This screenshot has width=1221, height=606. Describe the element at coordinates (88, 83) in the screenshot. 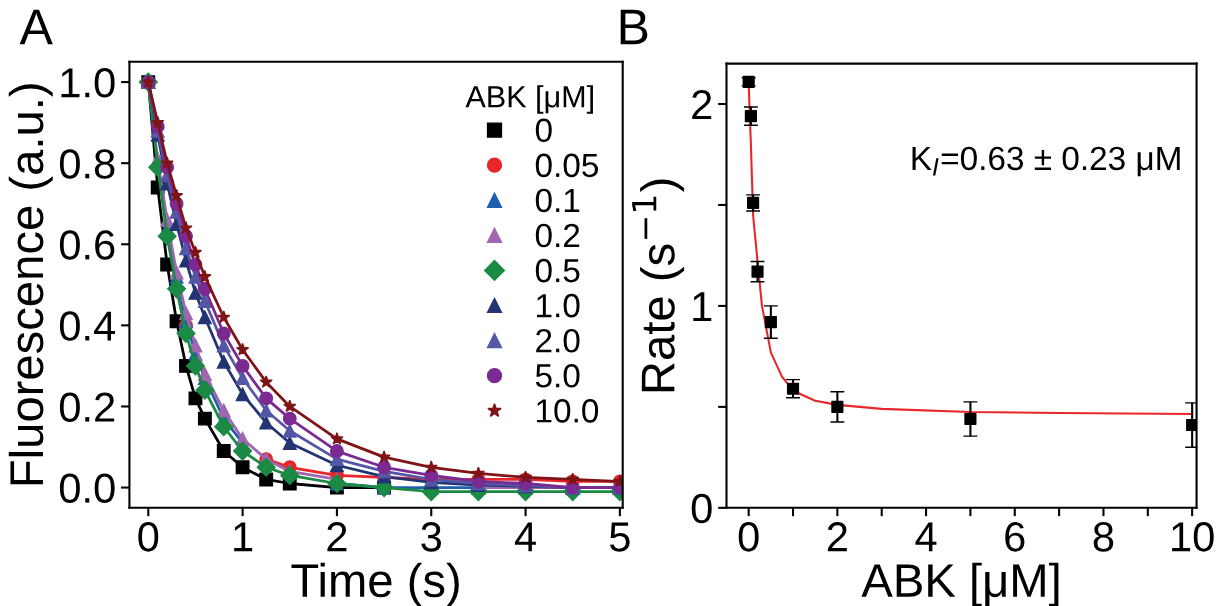

I see `y-tick-label: 1.0` at that location.